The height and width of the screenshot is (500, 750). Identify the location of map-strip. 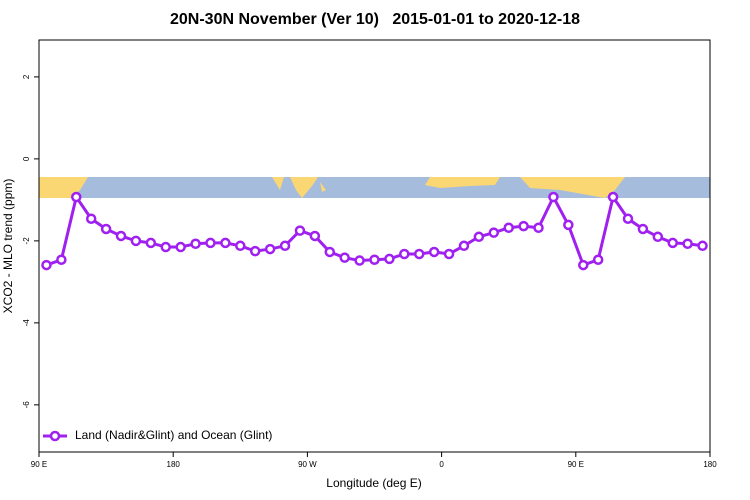
(374, 187).